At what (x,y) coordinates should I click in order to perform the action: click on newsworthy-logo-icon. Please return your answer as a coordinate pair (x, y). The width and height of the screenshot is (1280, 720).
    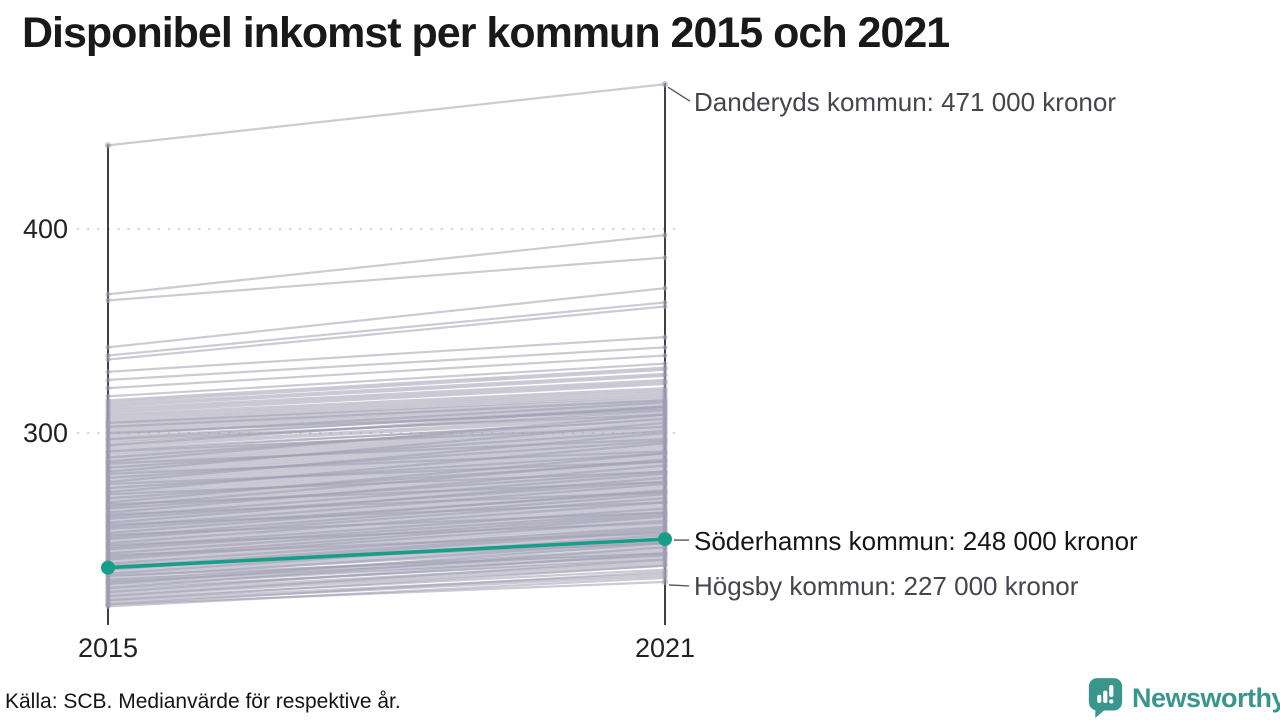
    Looking at the image, I should click on (1105, 698).